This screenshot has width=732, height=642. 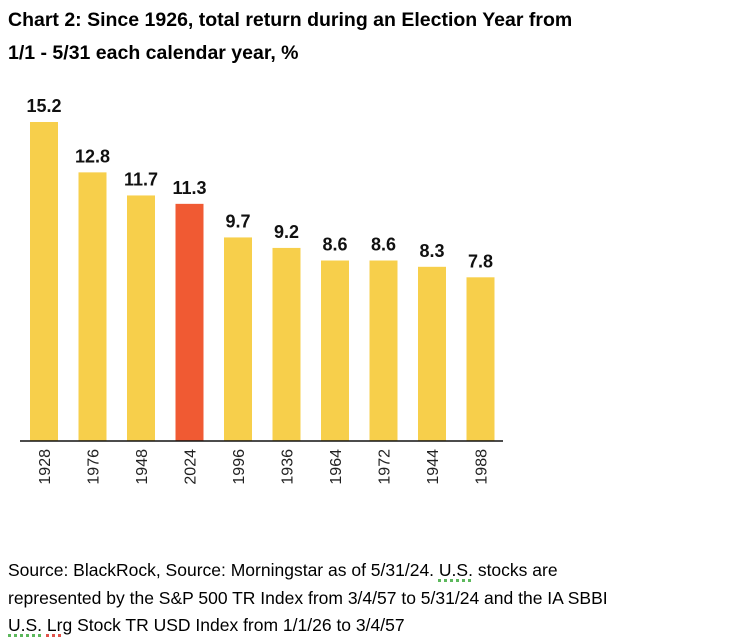 What do you see at coordinates (25, 625) in the screenshot?
I see `spell-flag-us-2: U.S.` at bounding box center [25, 625].